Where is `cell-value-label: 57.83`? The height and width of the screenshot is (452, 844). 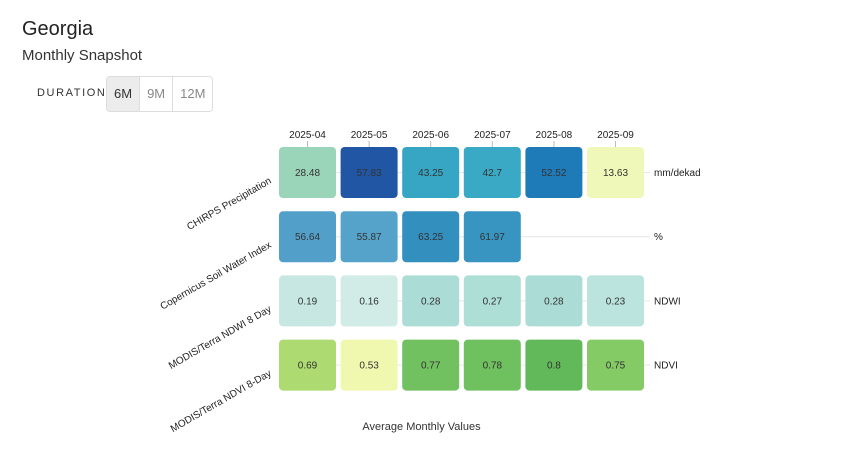
cell-value-label: 57.83 is located at coordinates (369, 173).